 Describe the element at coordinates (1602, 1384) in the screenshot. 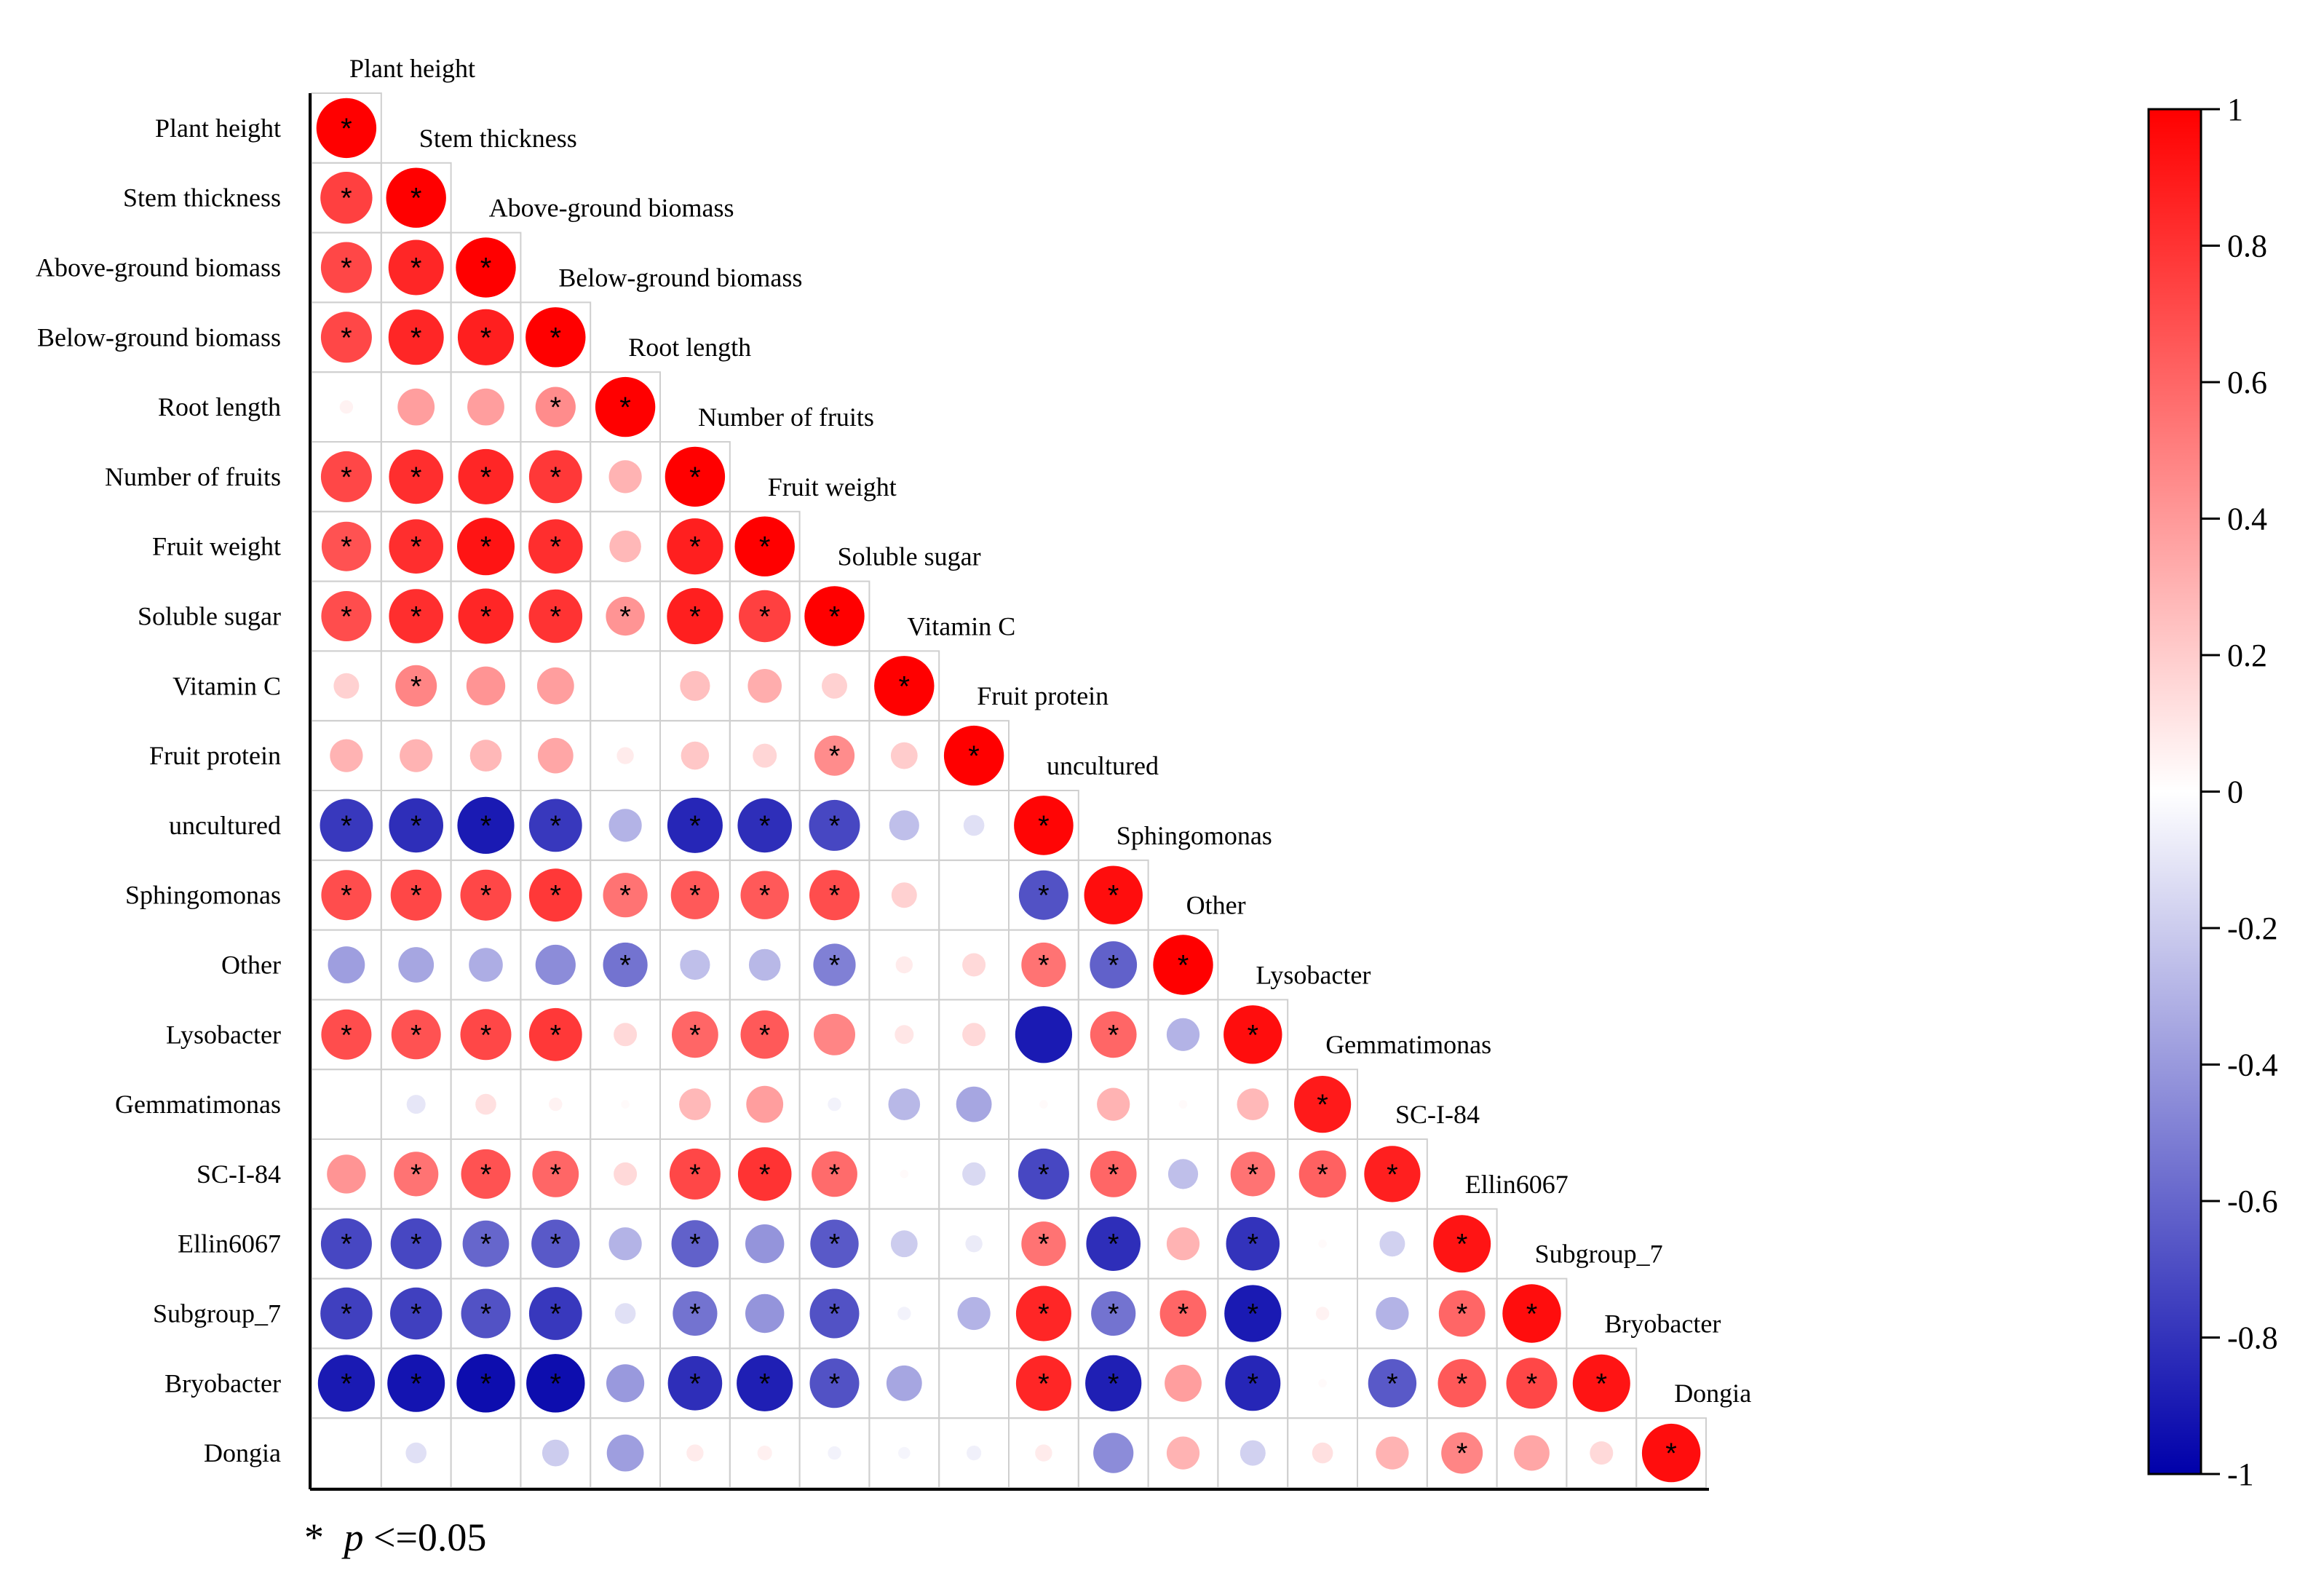

I see `significance-star-18-18: *` at that location.